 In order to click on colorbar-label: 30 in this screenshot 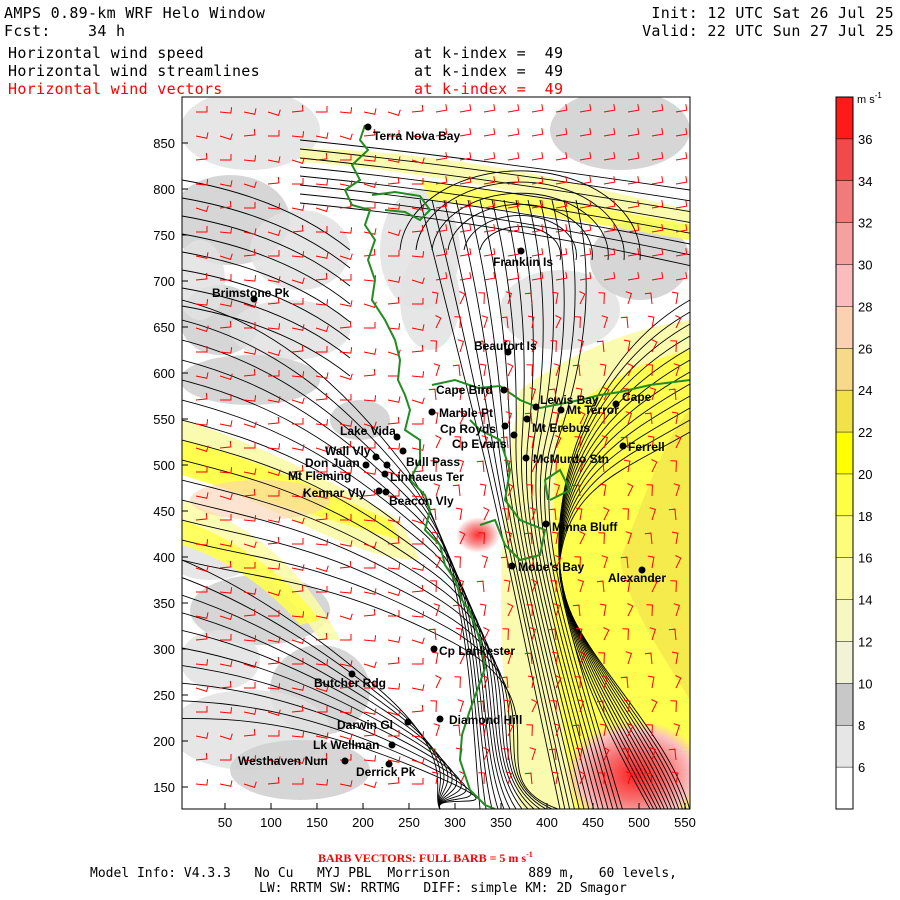, I will do `click(865, 265)`.